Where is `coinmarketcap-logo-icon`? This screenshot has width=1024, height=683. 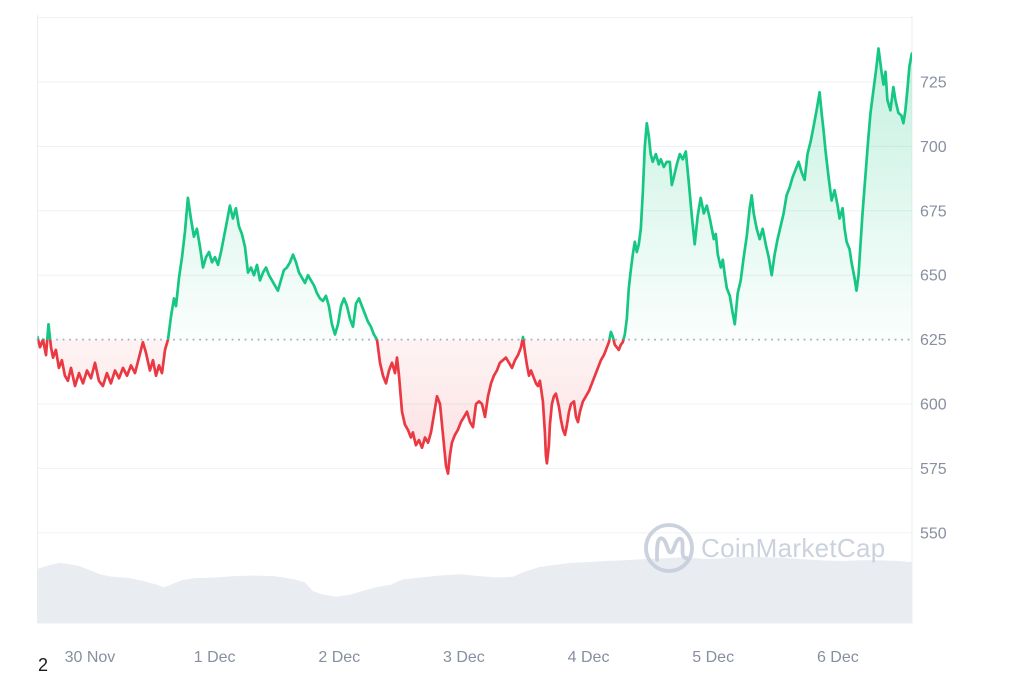
coinmarketcap-logo-icon is located at coordinates (669, 548).